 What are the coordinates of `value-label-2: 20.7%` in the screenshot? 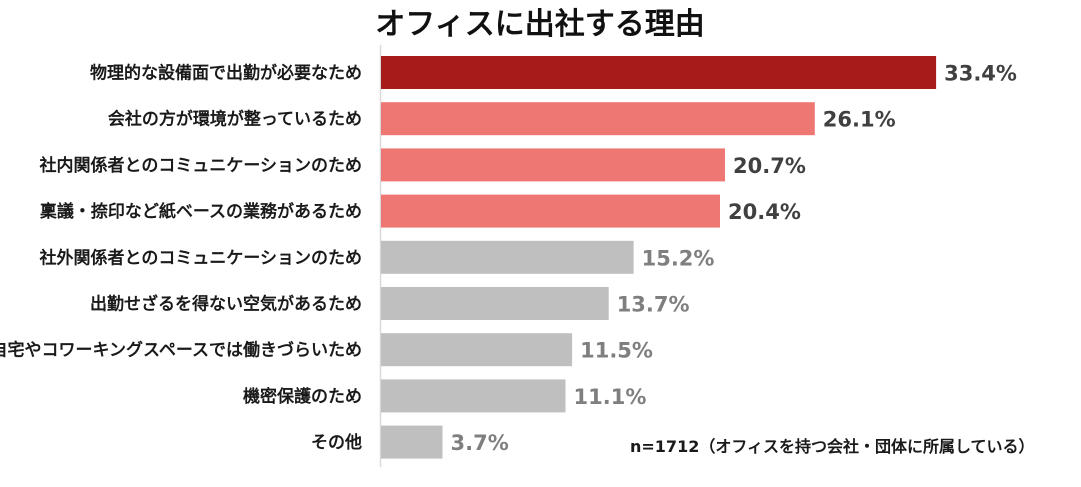 It's located at (769, 166).